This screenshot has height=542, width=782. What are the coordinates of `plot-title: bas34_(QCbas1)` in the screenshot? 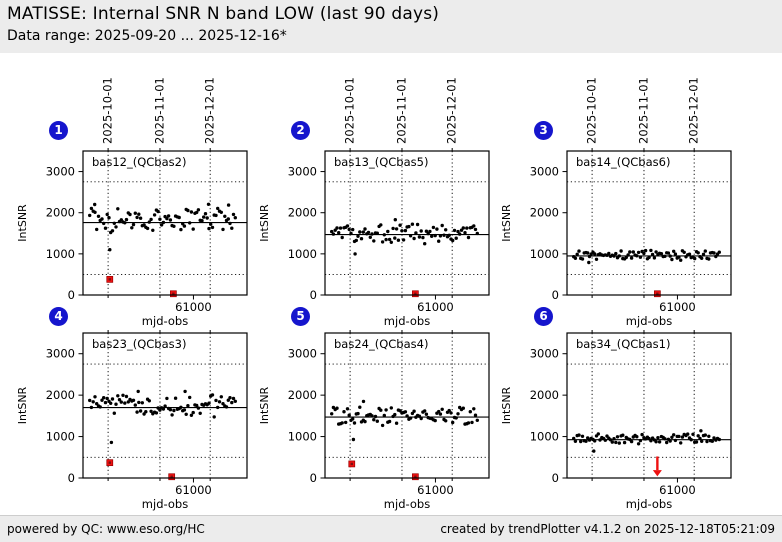 It's located at (623, 344).